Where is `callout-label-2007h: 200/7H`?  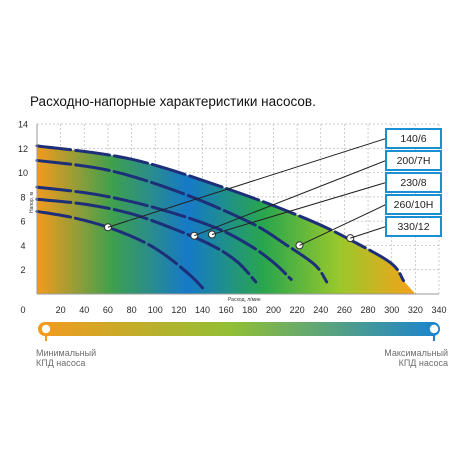
callout-label-2007h: 200/7H is located at coordinates (414, 161).